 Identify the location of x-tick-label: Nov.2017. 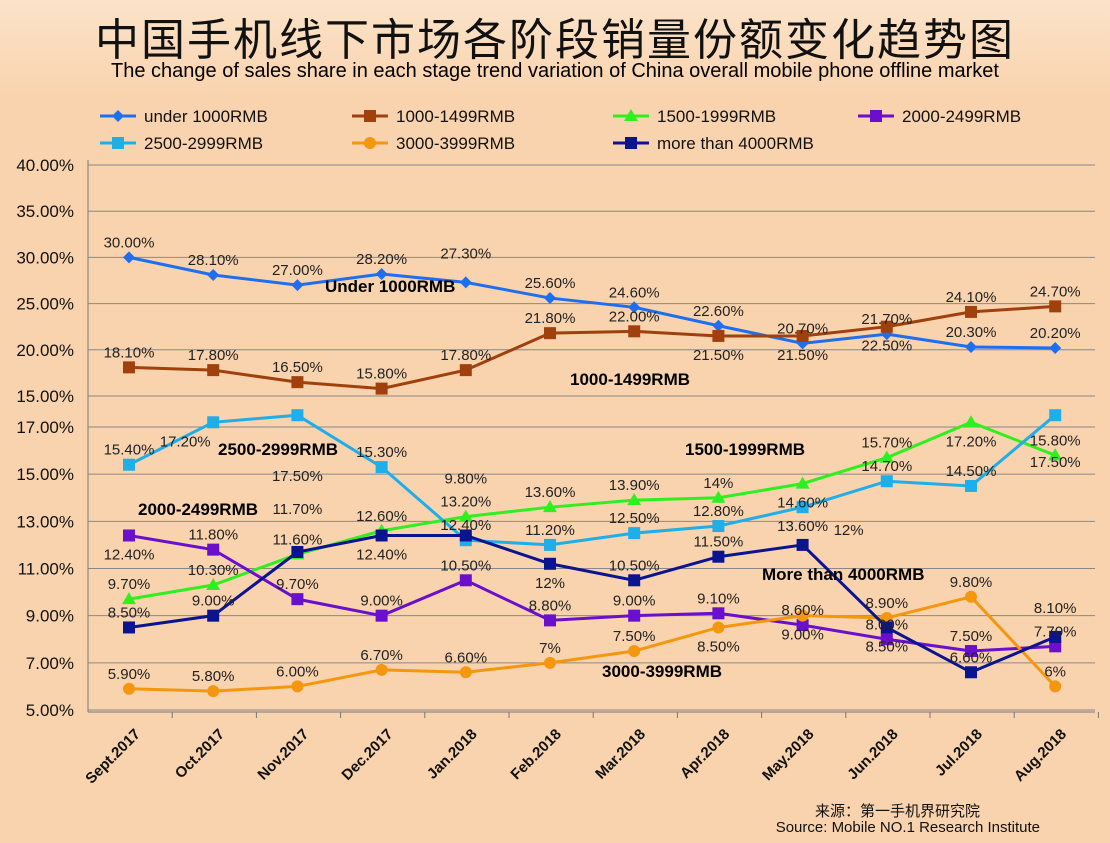
(283, 755).